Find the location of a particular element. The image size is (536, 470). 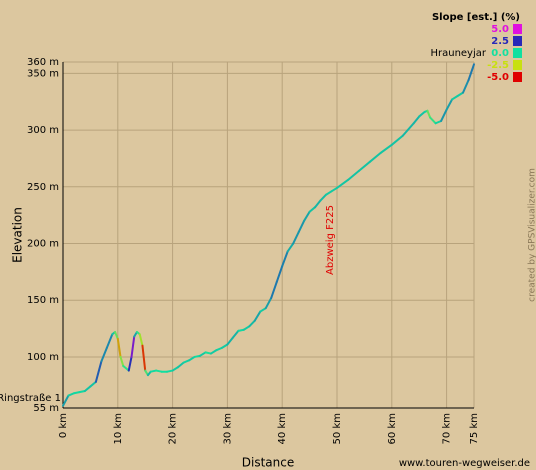

legend-label: -5.0 is located at coordinates (498, 77).